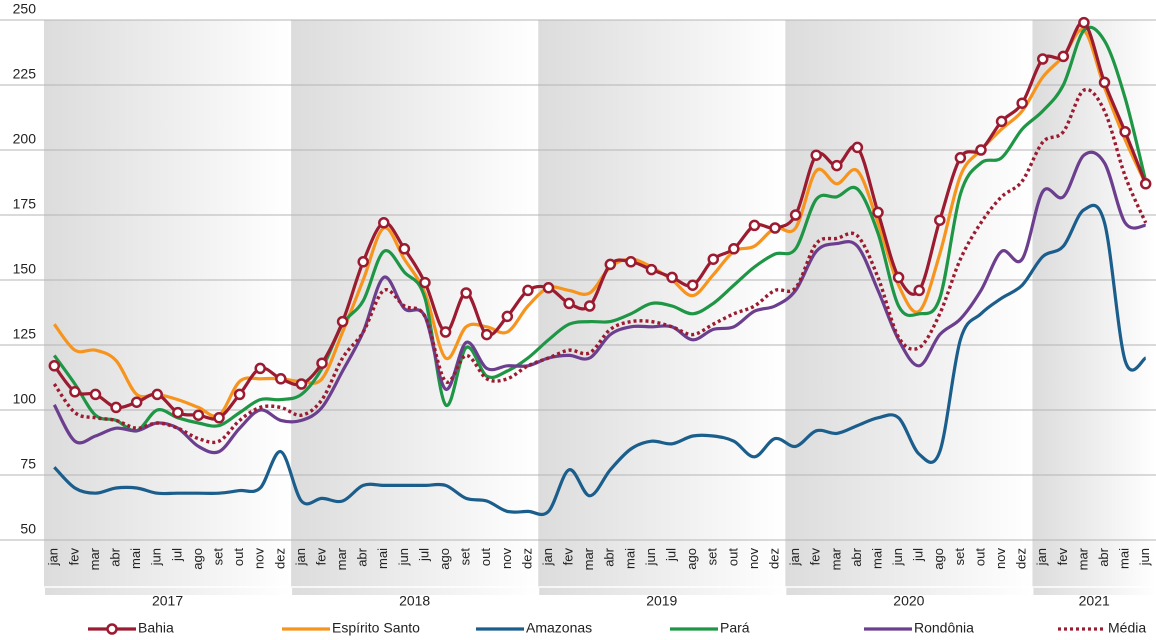  I want to click on legend-label: Bahia, so click(156, 628).